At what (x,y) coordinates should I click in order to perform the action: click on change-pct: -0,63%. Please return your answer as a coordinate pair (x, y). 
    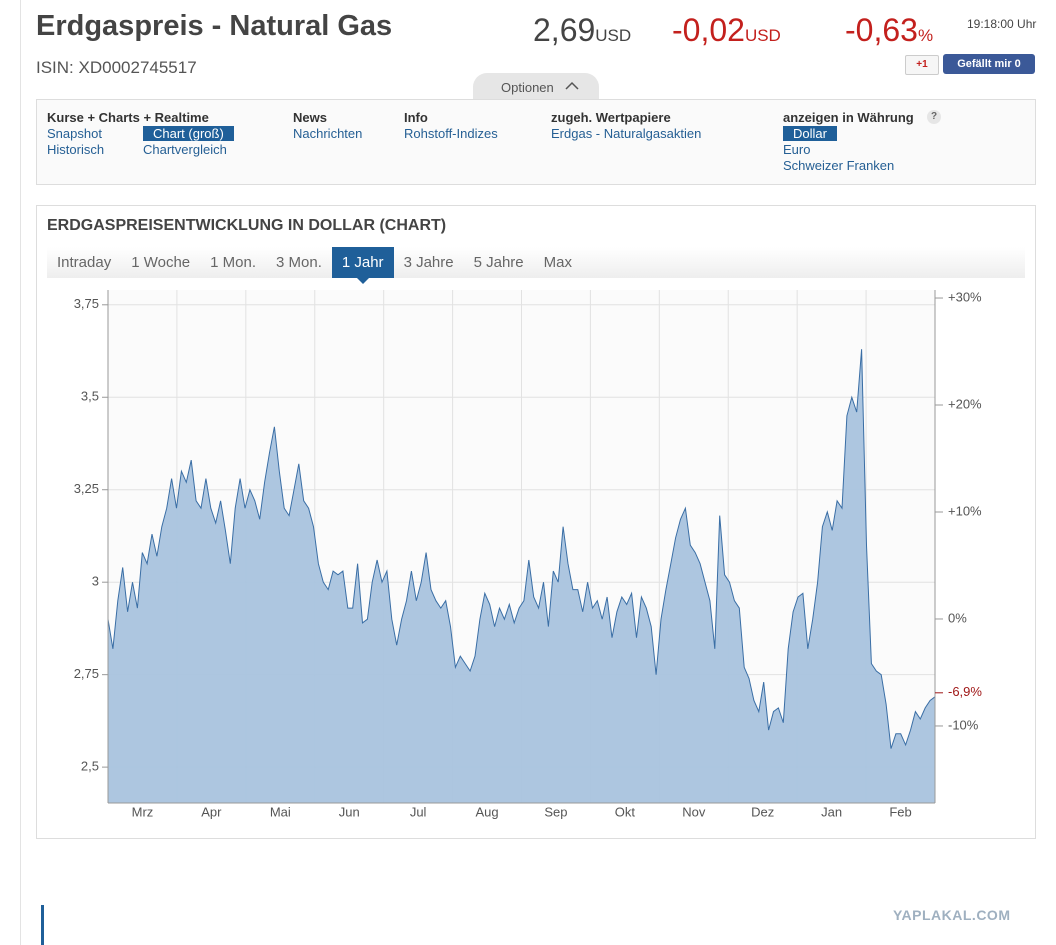
    Looking at the image, I should click on (889, 30).